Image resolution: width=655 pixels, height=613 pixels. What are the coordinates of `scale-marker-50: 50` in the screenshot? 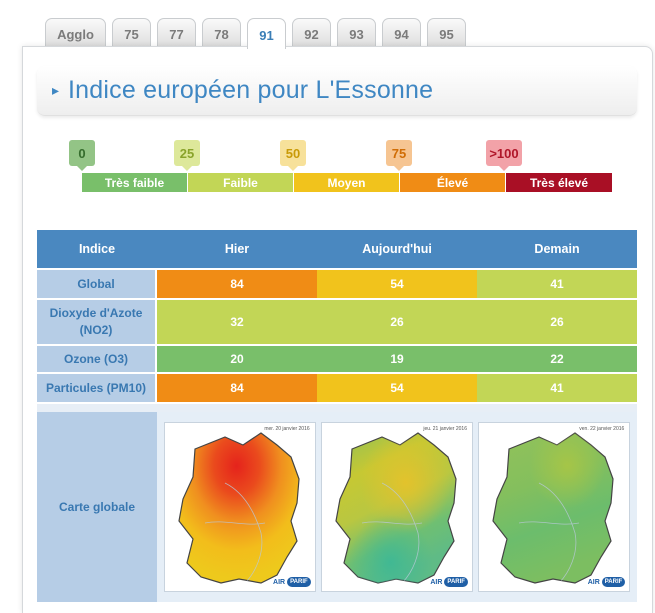 It's located at (293, 155).